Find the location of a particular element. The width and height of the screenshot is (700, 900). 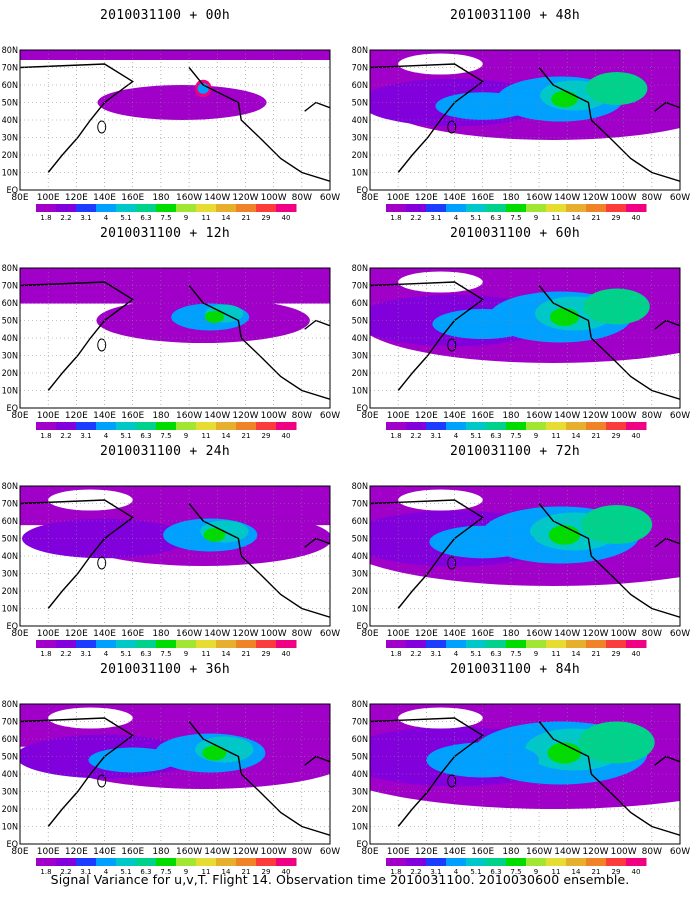

colorbar-label: 7.5 is located at coordinates (515, 436).